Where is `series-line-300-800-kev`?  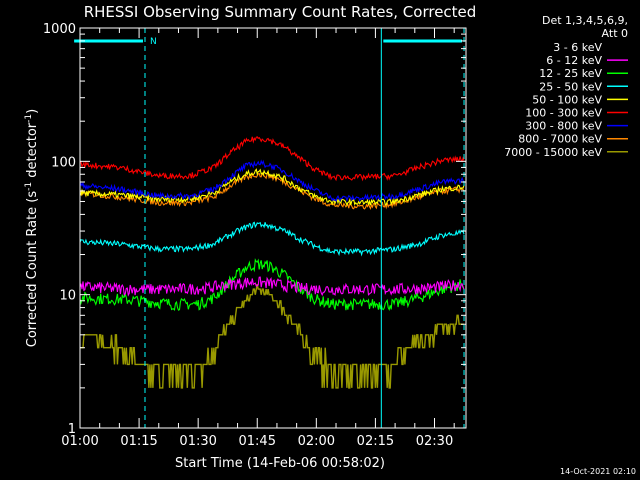
series-line-300-800-kev is located at coordinates (272, 181).